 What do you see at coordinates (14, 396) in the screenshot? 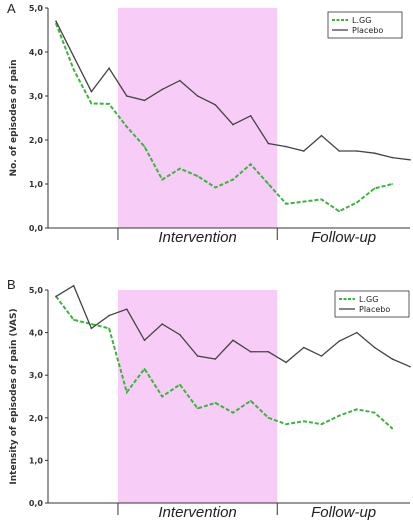
I see `y-axis-label: Intensity of episodes of pain (VAS)` at bounding box center [14, 396].